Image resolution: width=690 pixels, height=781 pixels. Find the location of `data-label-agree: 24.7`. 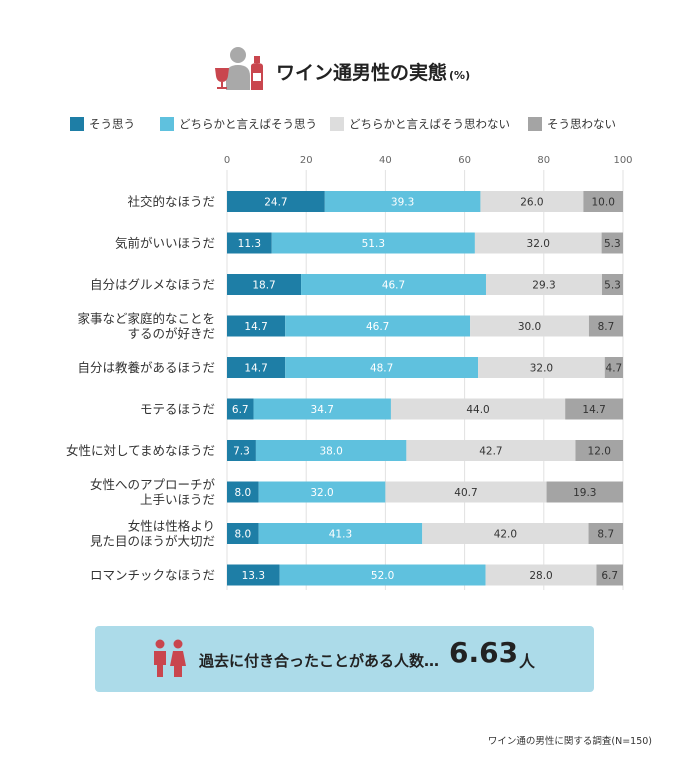

data-label-agree: 24.7 is located at coordinates (275, 203).